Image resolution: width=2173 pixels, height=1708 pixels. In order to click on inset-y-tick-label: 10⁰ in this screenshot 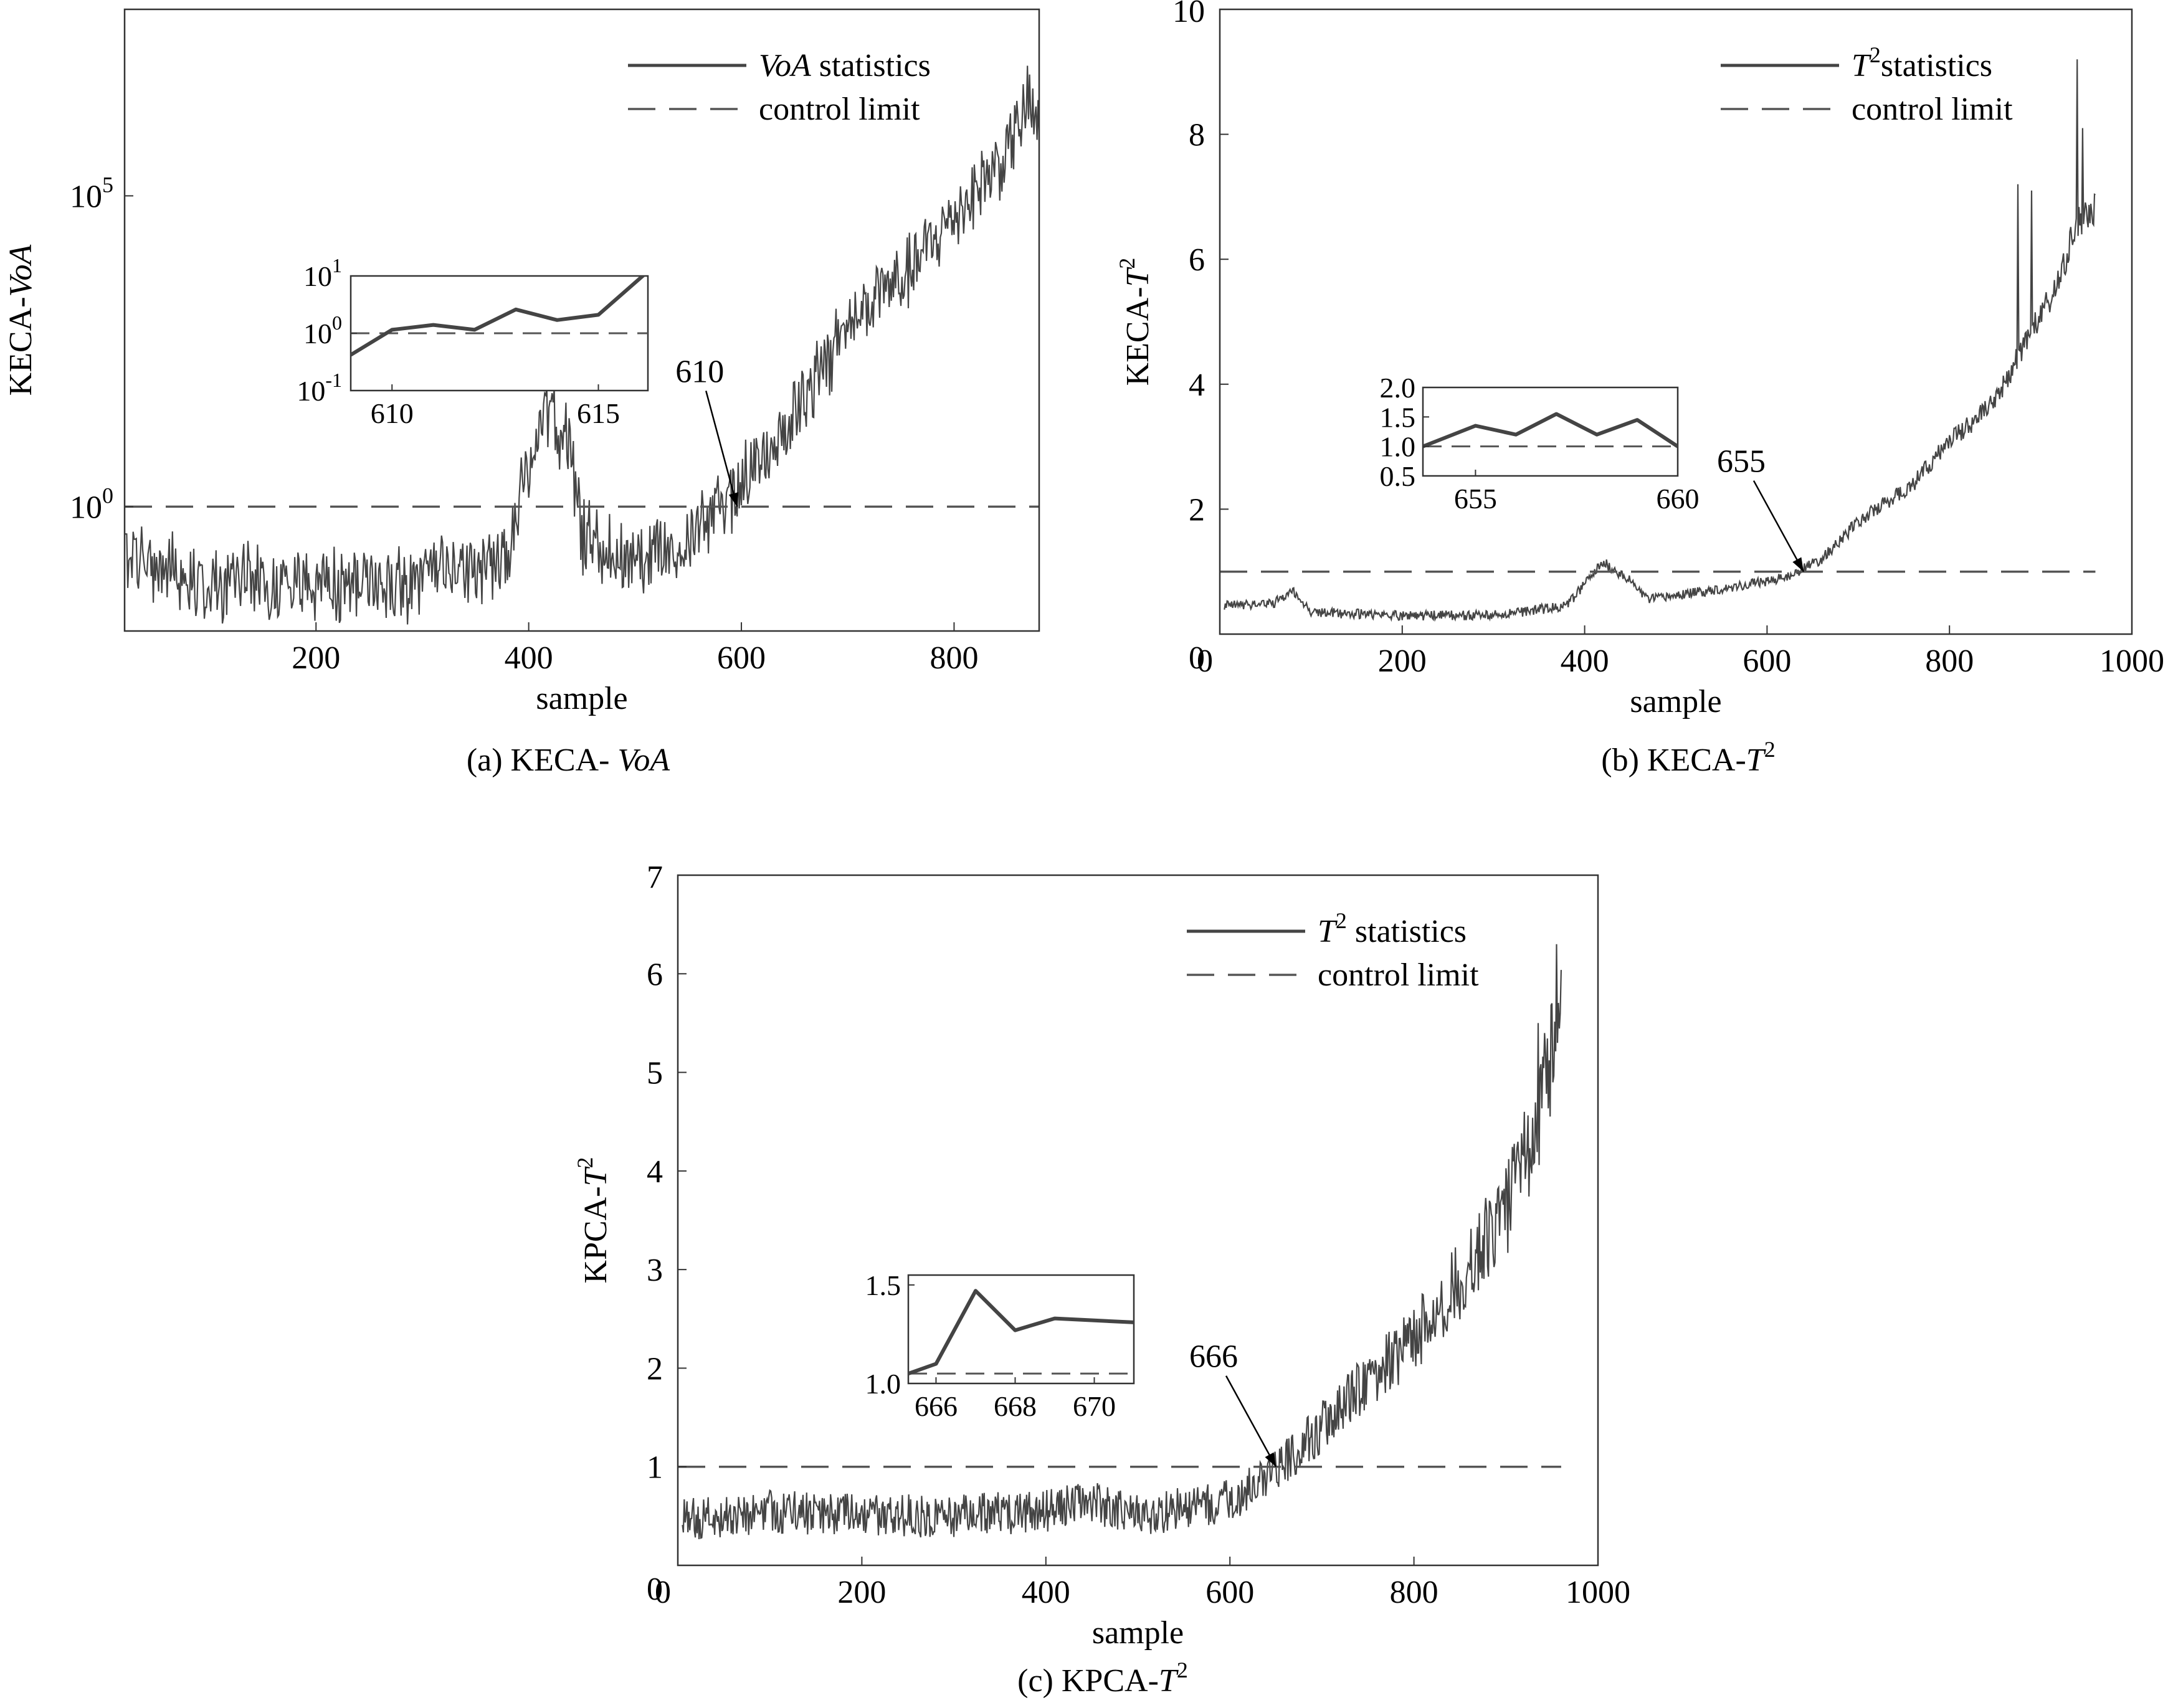, I will do `click(322, 330)`.